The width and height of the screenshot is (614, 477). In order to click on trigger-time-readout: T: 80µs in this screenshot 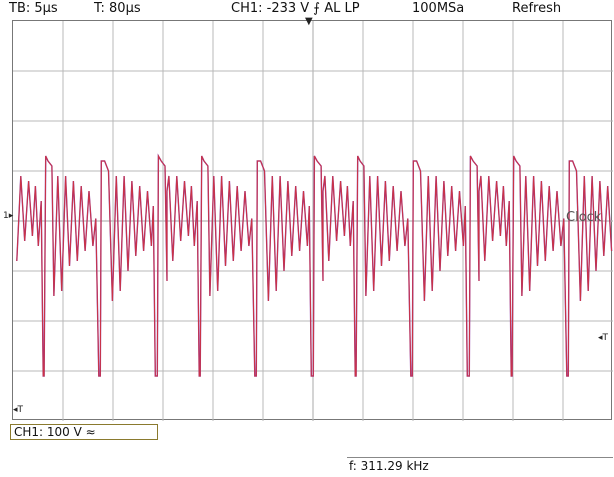, I will do `click(117, 8)`.